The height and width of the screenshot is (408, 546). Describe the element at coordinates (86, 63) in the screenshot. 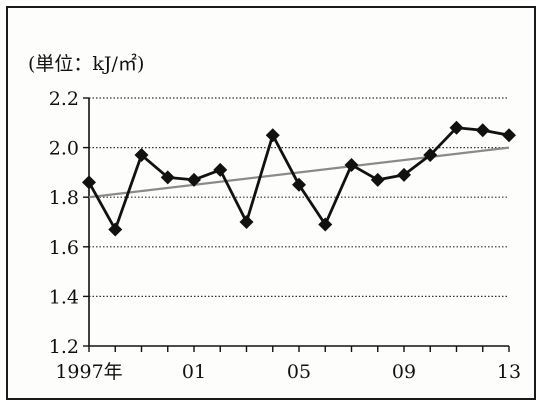

I see `unit-label: (単位：kJ/㎡)` at that location.